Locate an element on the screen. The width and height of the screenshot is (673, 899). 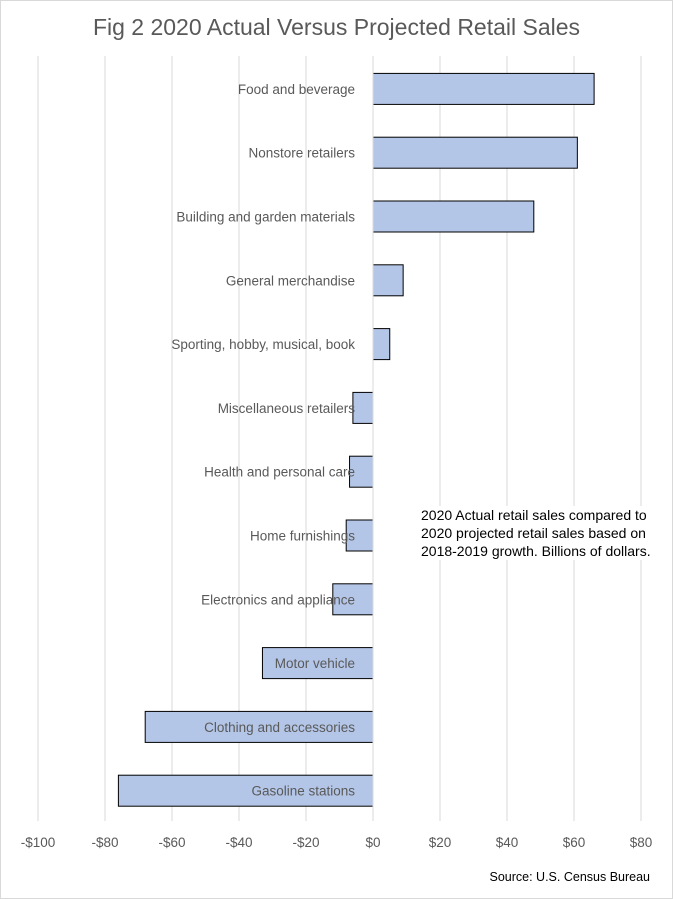
category-label: Building and garden materials is located at coordinates (265, 217).